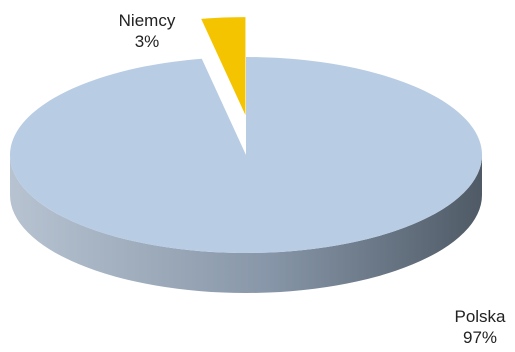 This screenshot has height=352, width=515. What do you see at coordinates (480, 316) in the screenshot?
I see `slice-label-polska-name: Polska` at bounding box center [480, 316].